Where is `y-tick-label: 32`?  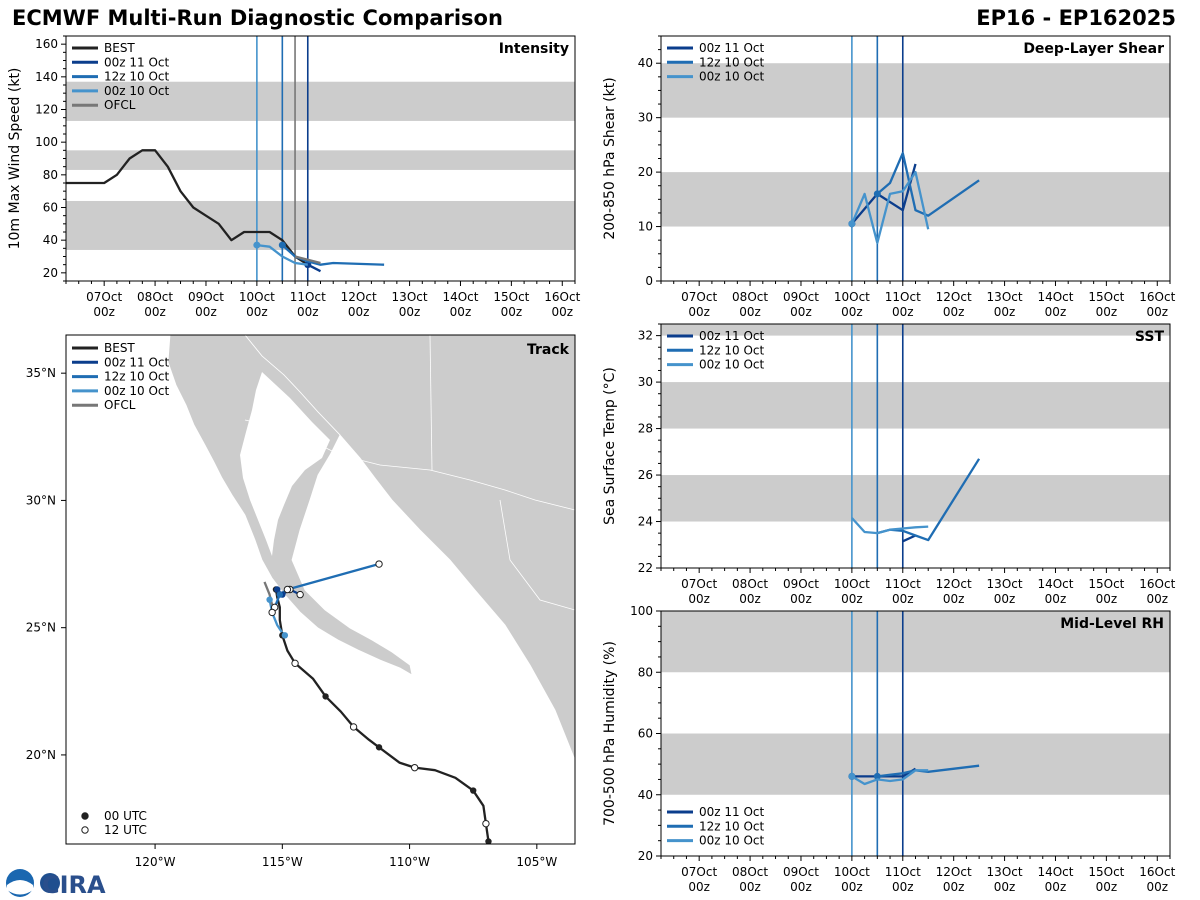
y-tick-label: 32 is located at coordinates (645, 336).